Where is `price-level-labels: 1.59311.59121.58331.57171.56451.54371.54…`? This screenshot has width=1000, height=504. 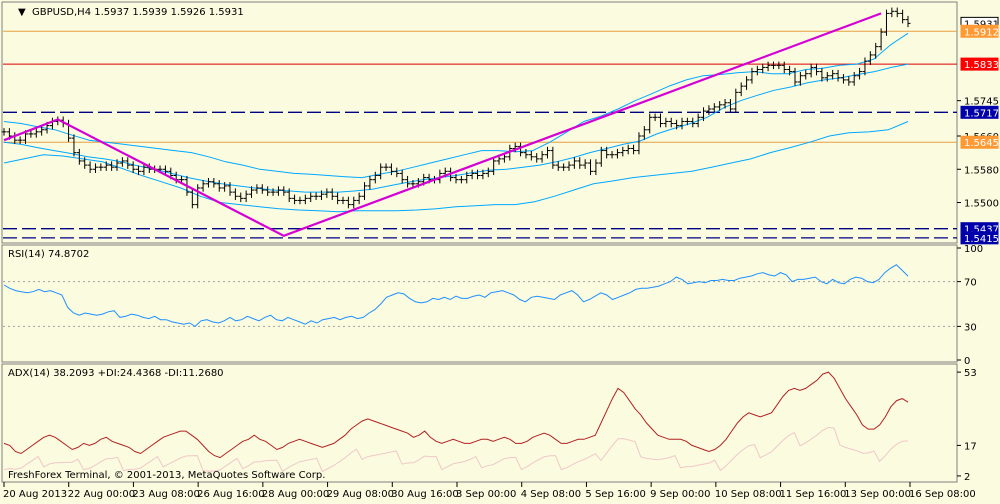 price-level-labels: 1.59311.59121.58331.57171.56451.54371.54… is located at coordinates (979, 130).